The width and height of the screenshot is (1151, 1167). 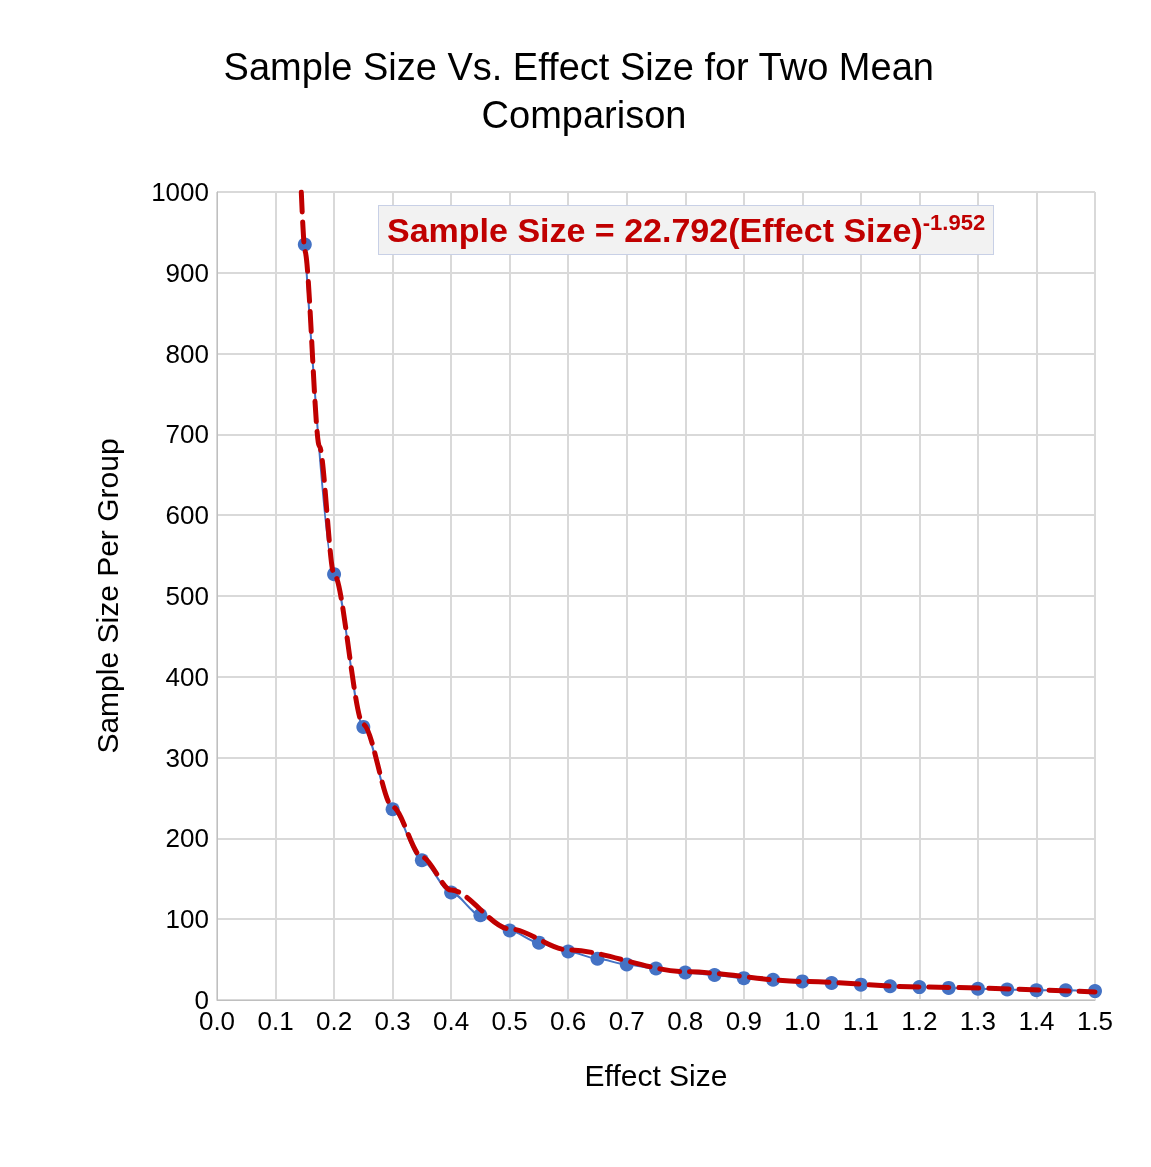 I want to click on y-tick-label: 700, so click(x=187, y=434).